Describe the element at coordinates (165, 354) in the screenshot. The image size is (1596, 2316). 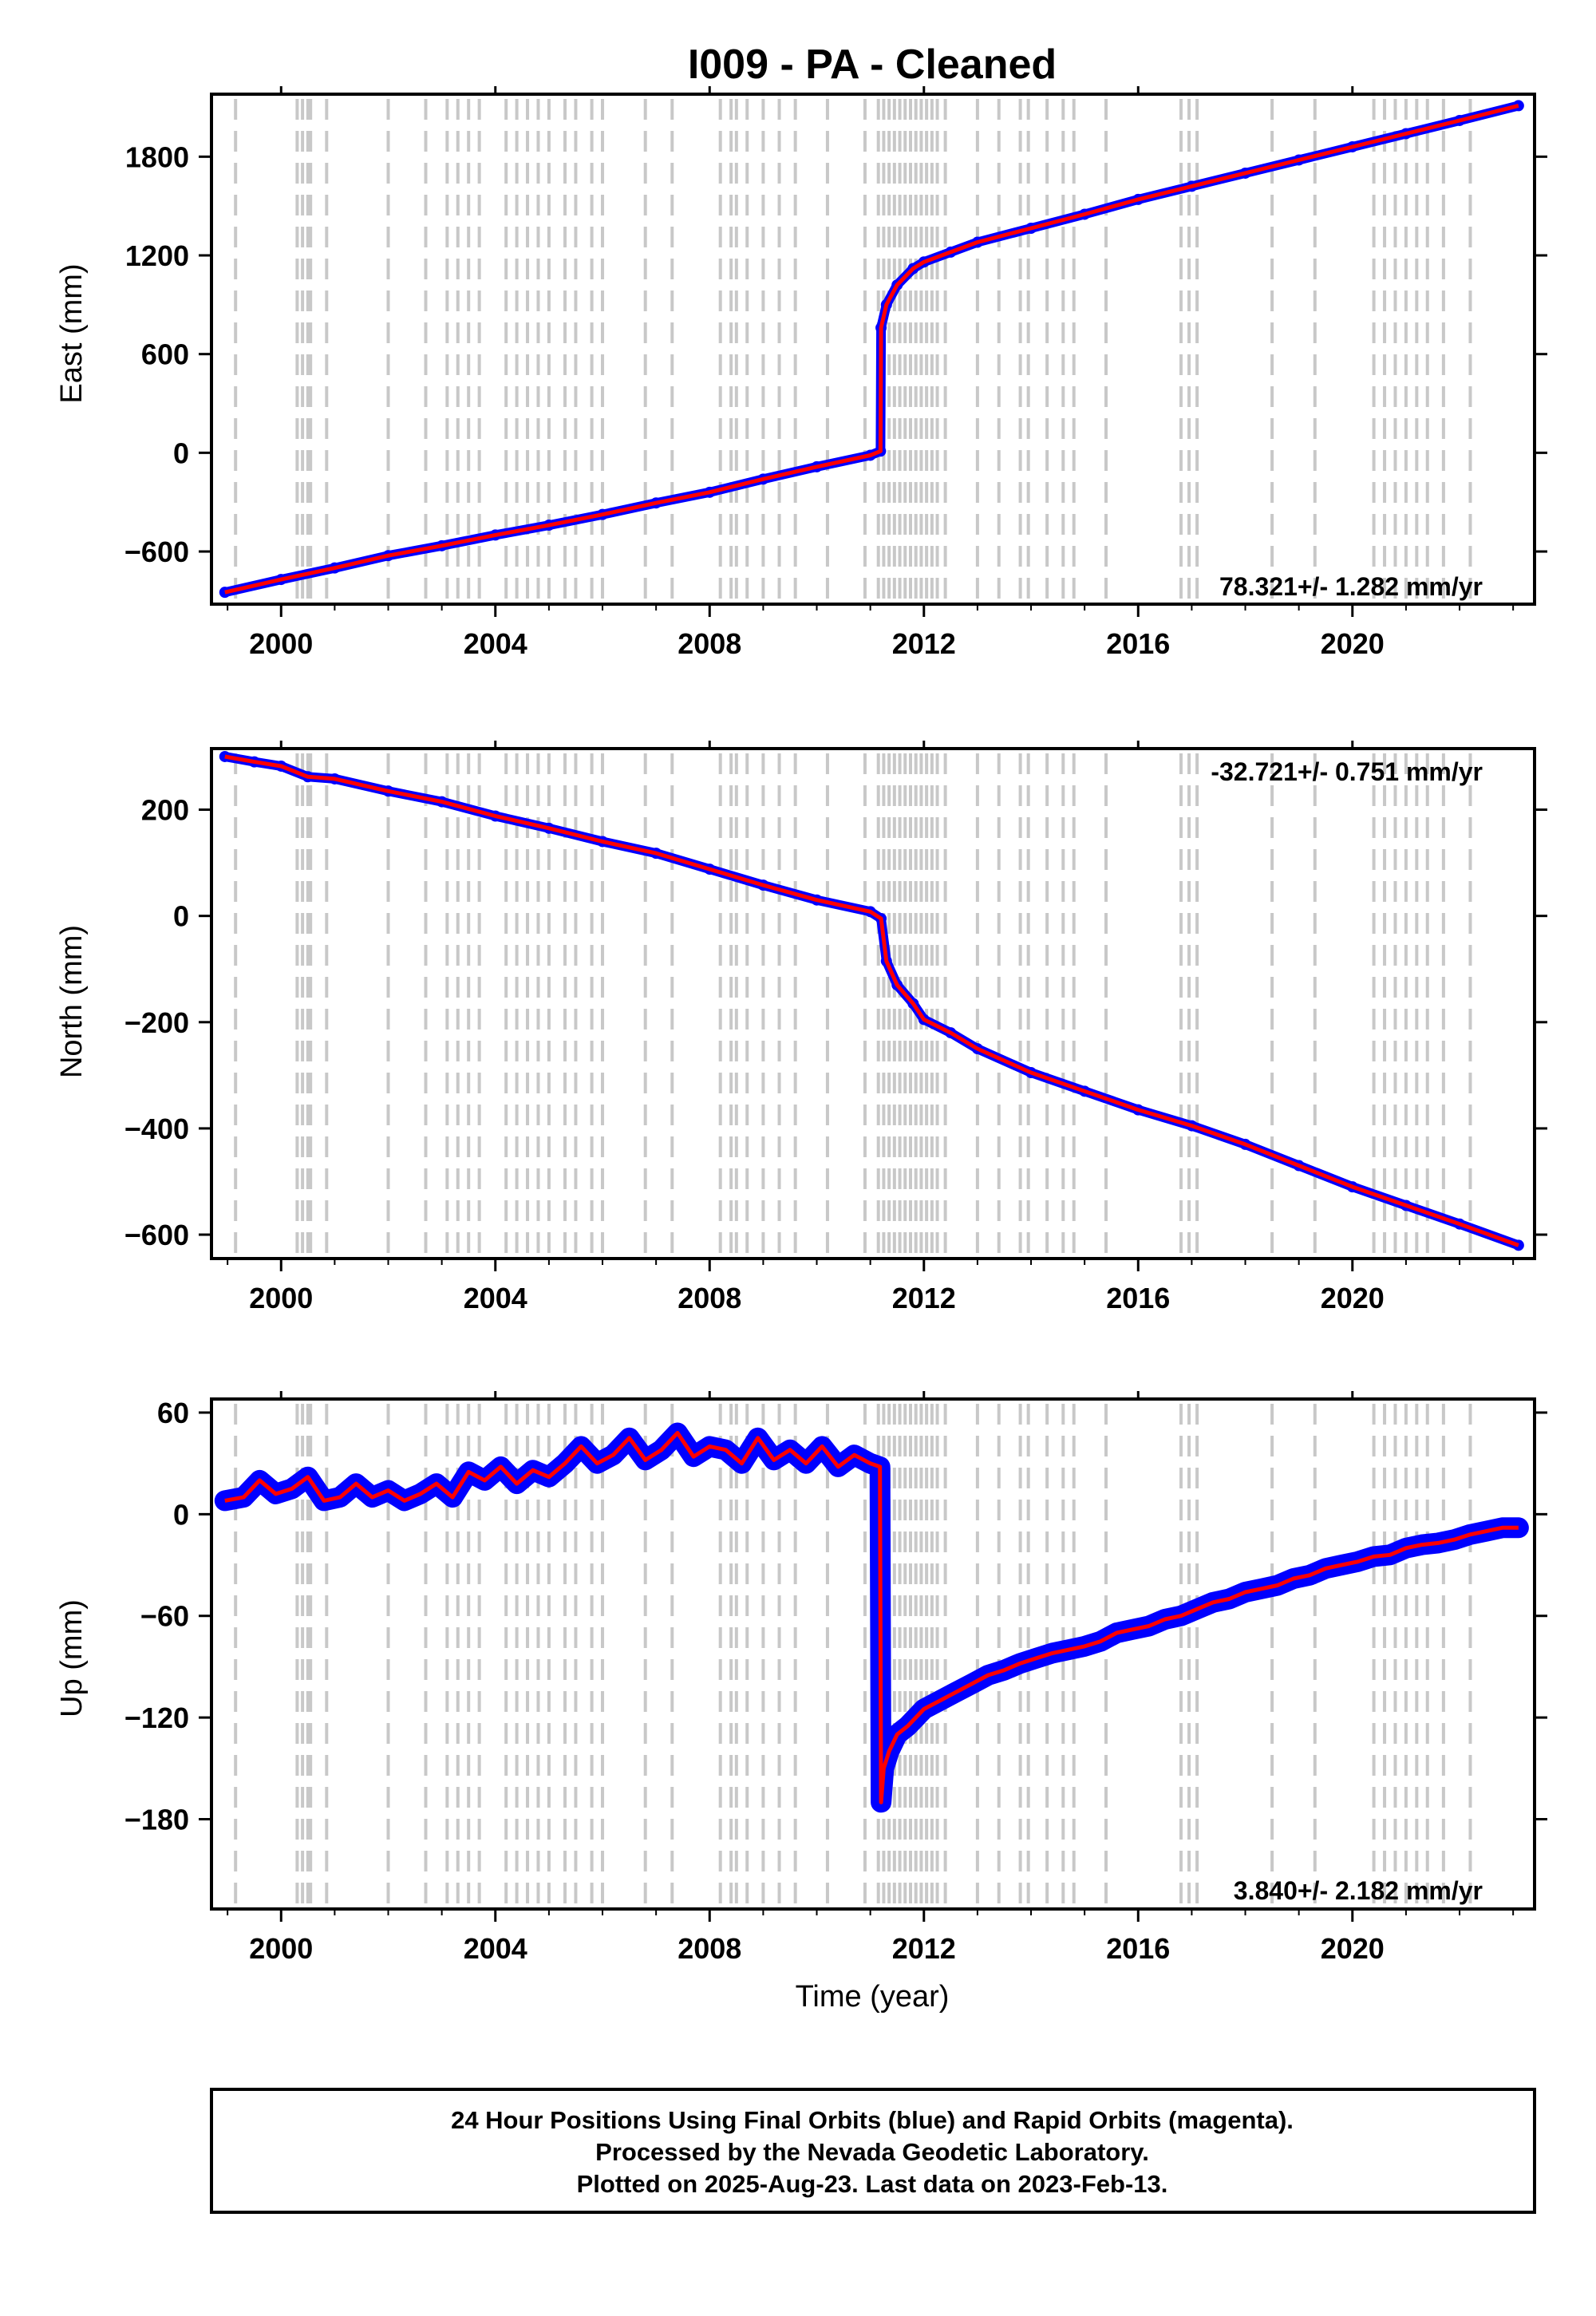
I see `y-tick-label-2: 600` at that location.